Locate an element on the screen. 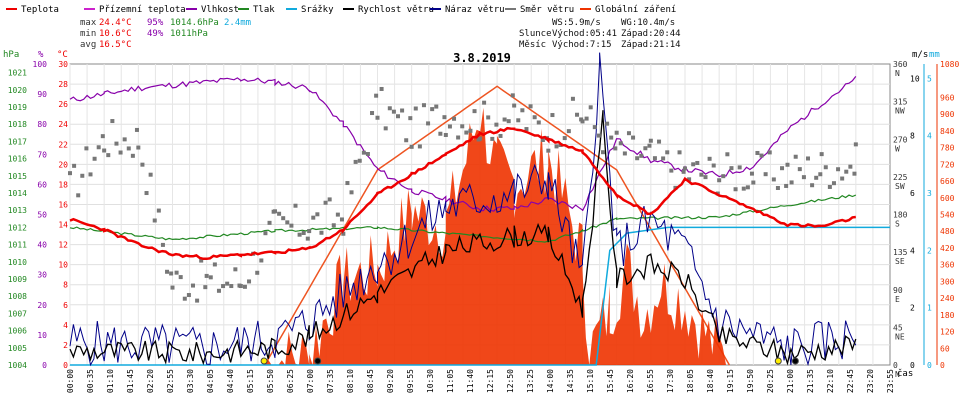  hpa-unit: hPa is located at coordinates (11, 55).